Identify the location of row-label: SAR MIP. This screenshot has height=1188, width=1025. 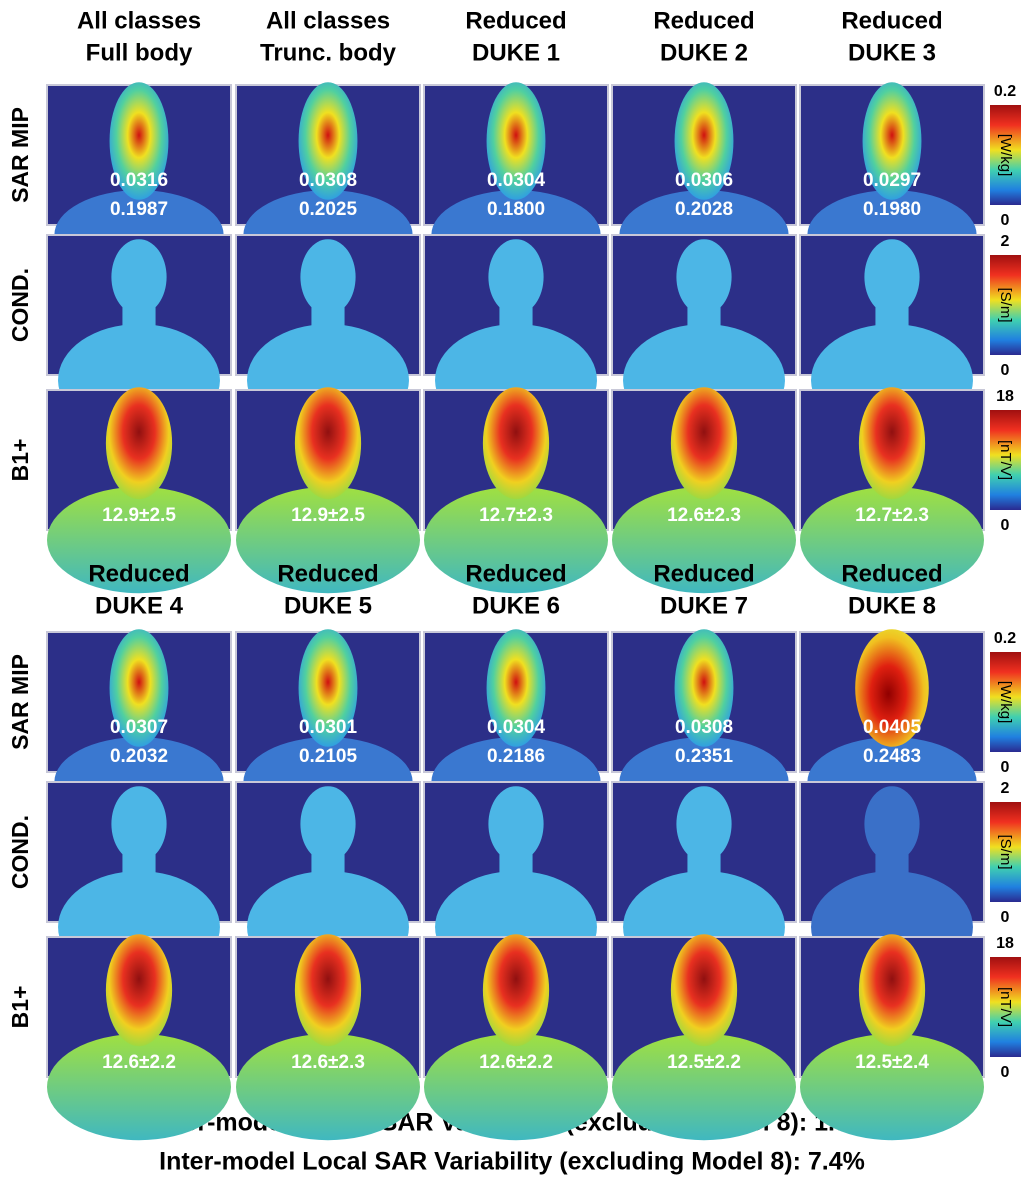
(20, 155).